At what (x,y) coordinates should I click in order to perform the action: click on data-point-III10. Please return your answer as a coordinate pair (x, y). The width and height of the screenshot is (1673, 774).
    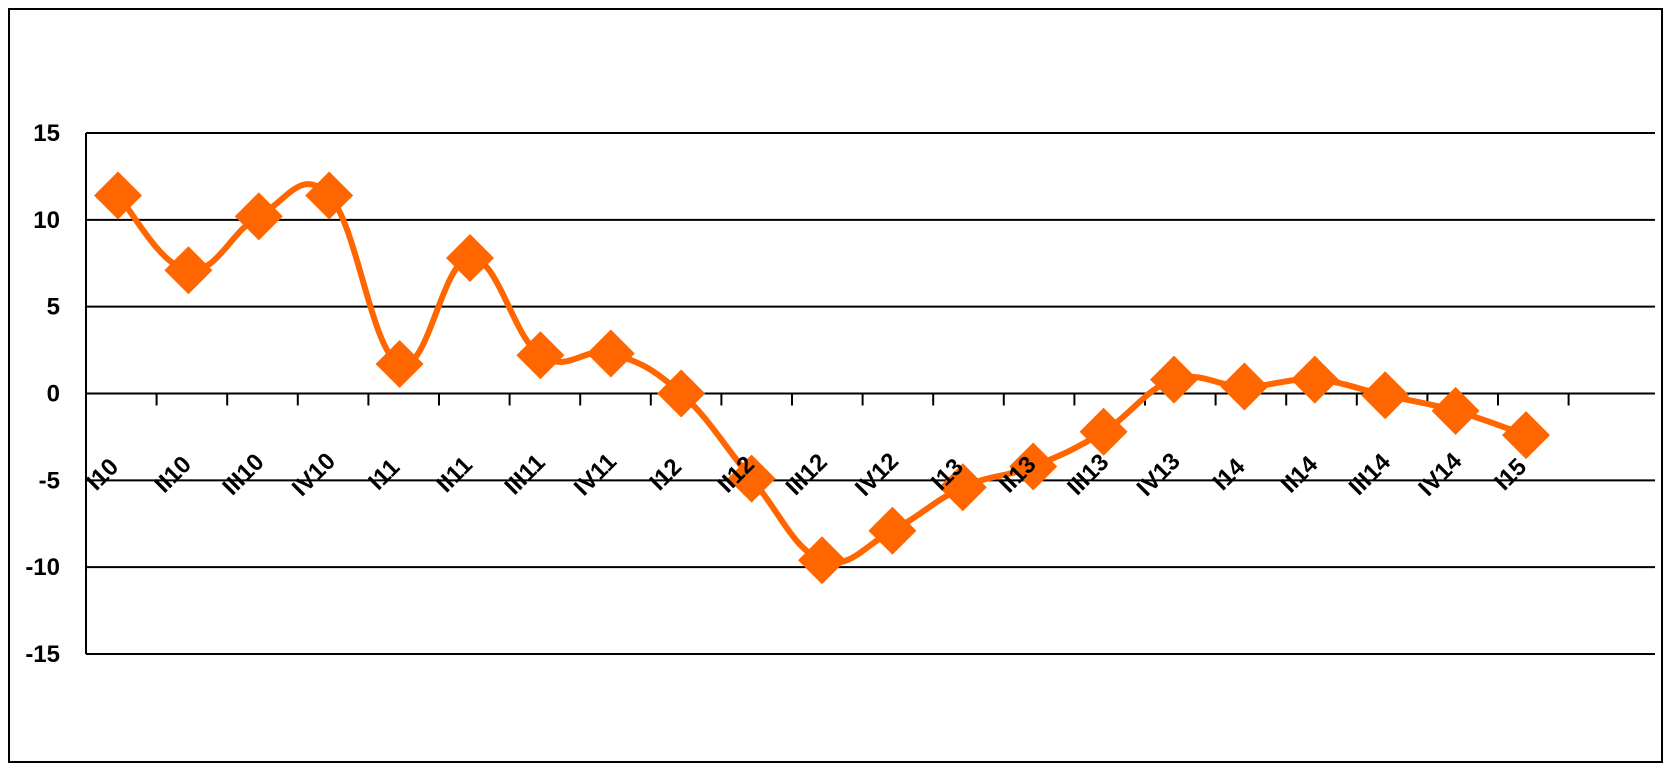
    Looking at the image, I should click on (258, 216).